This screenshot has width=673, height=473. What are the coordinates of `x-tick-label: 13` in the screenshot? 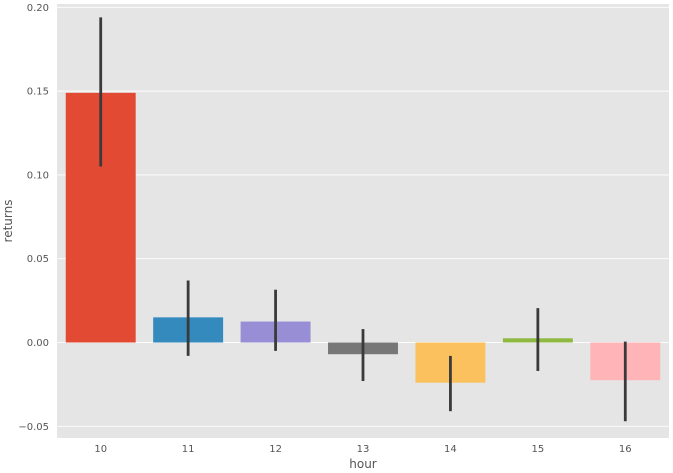 It's located at (363, 449).